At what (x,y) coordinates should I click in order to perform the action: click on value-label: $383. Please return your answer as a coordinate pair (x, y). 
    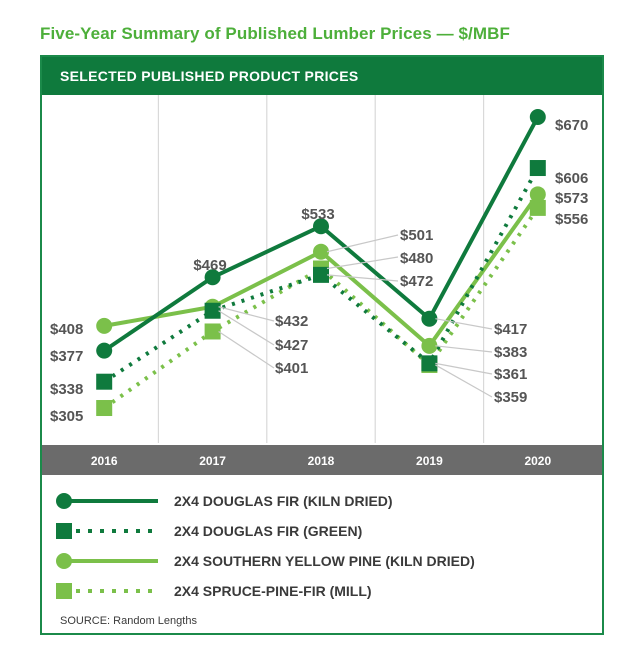
    Looking at the image, I should click on (510, 352).